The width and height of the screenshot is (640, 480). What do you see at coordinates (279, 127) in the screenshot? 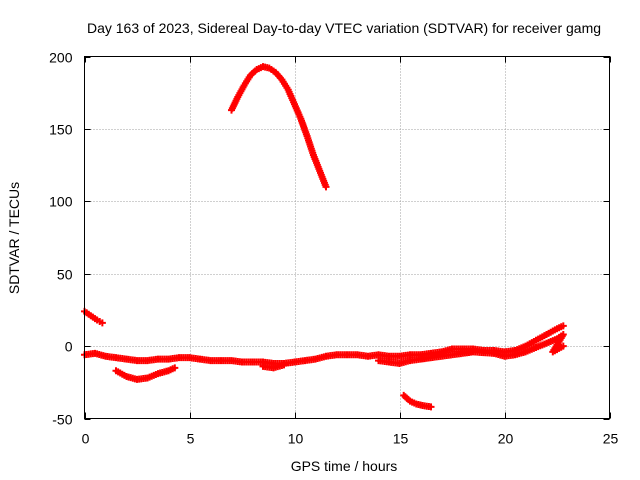
I see `series-arc` at bounding box center [279, 127].